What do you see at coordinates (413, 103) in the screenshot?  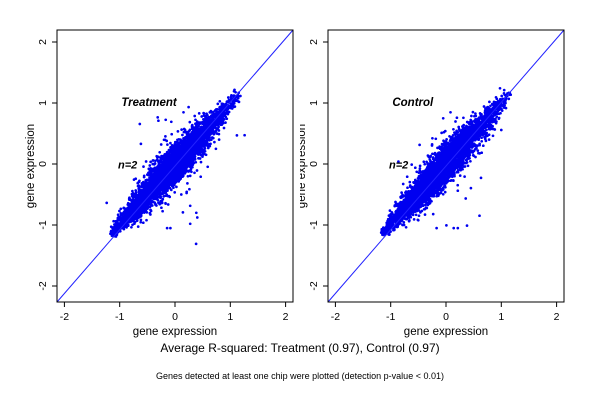 I see `panel-title: Control` at bounding box center [413, 103].